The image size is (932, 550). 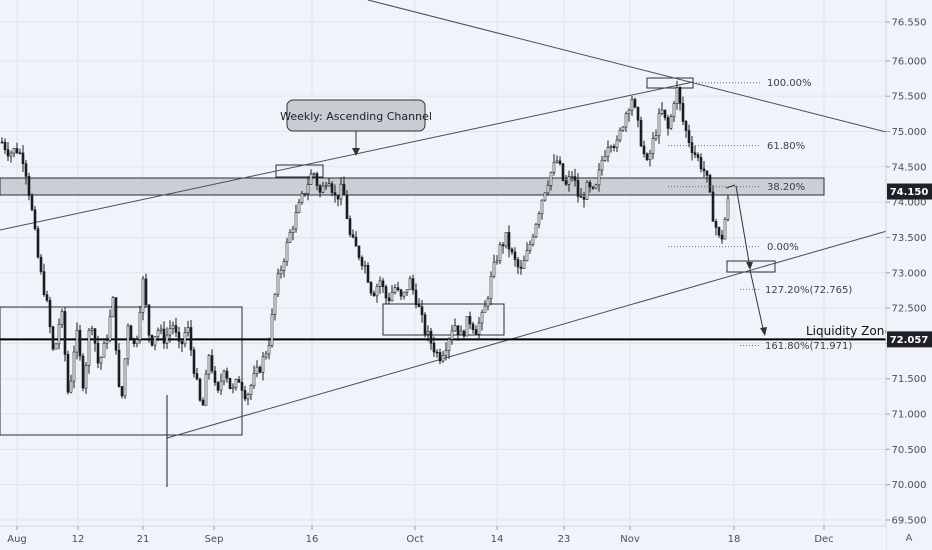 I want to click on fib-level-label: 38.20%, so click(x=786, y=187).